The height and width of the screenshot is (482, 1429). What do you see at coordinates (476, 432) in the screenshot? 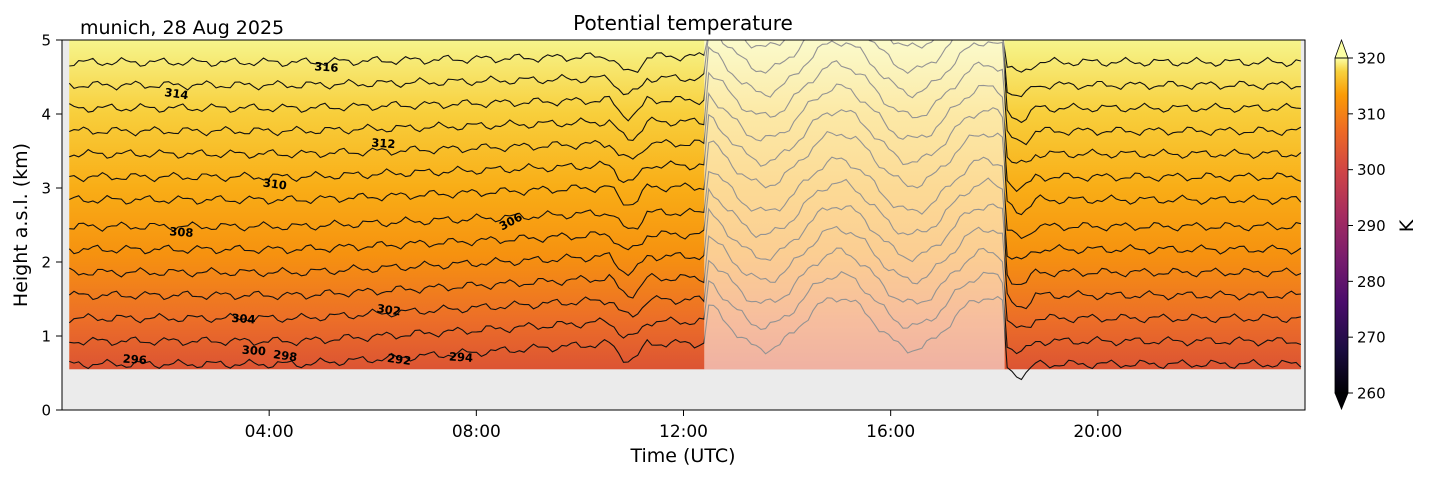
I see `x-tick-label: 08:00` at bounding box center [476, 432].